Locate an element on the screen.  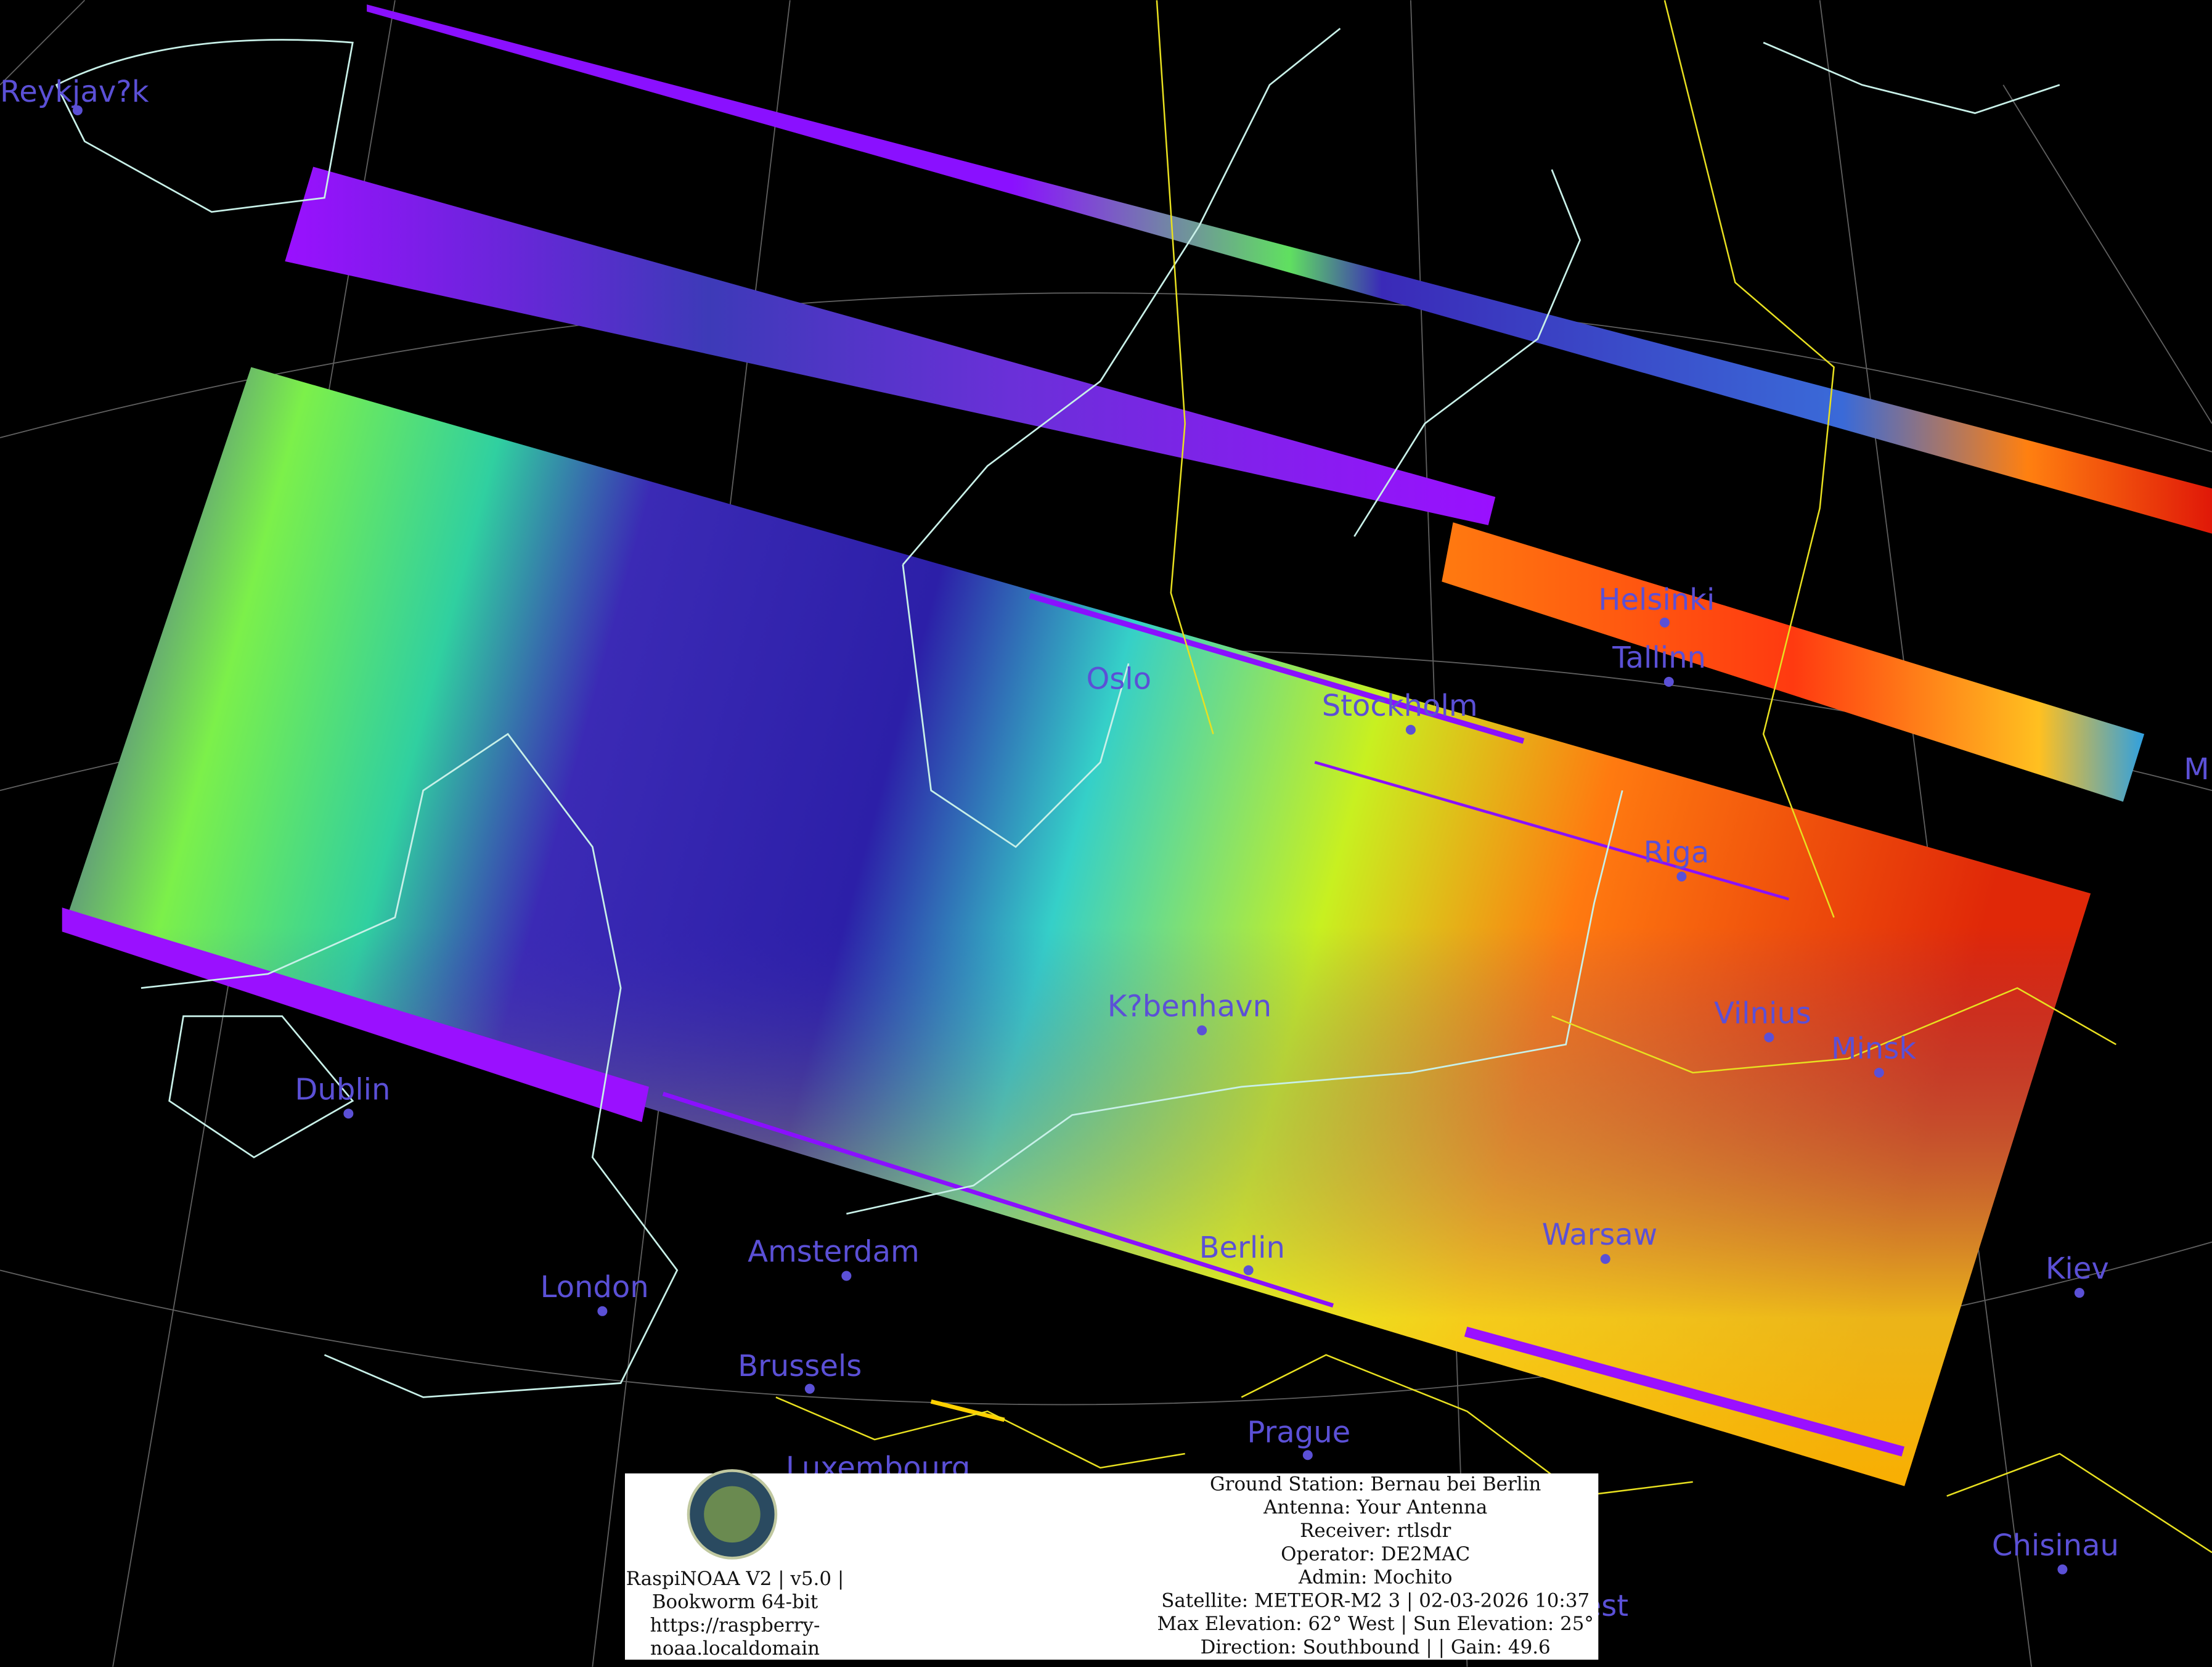
city-label: Oslo is located at coordinates (1119, 678).